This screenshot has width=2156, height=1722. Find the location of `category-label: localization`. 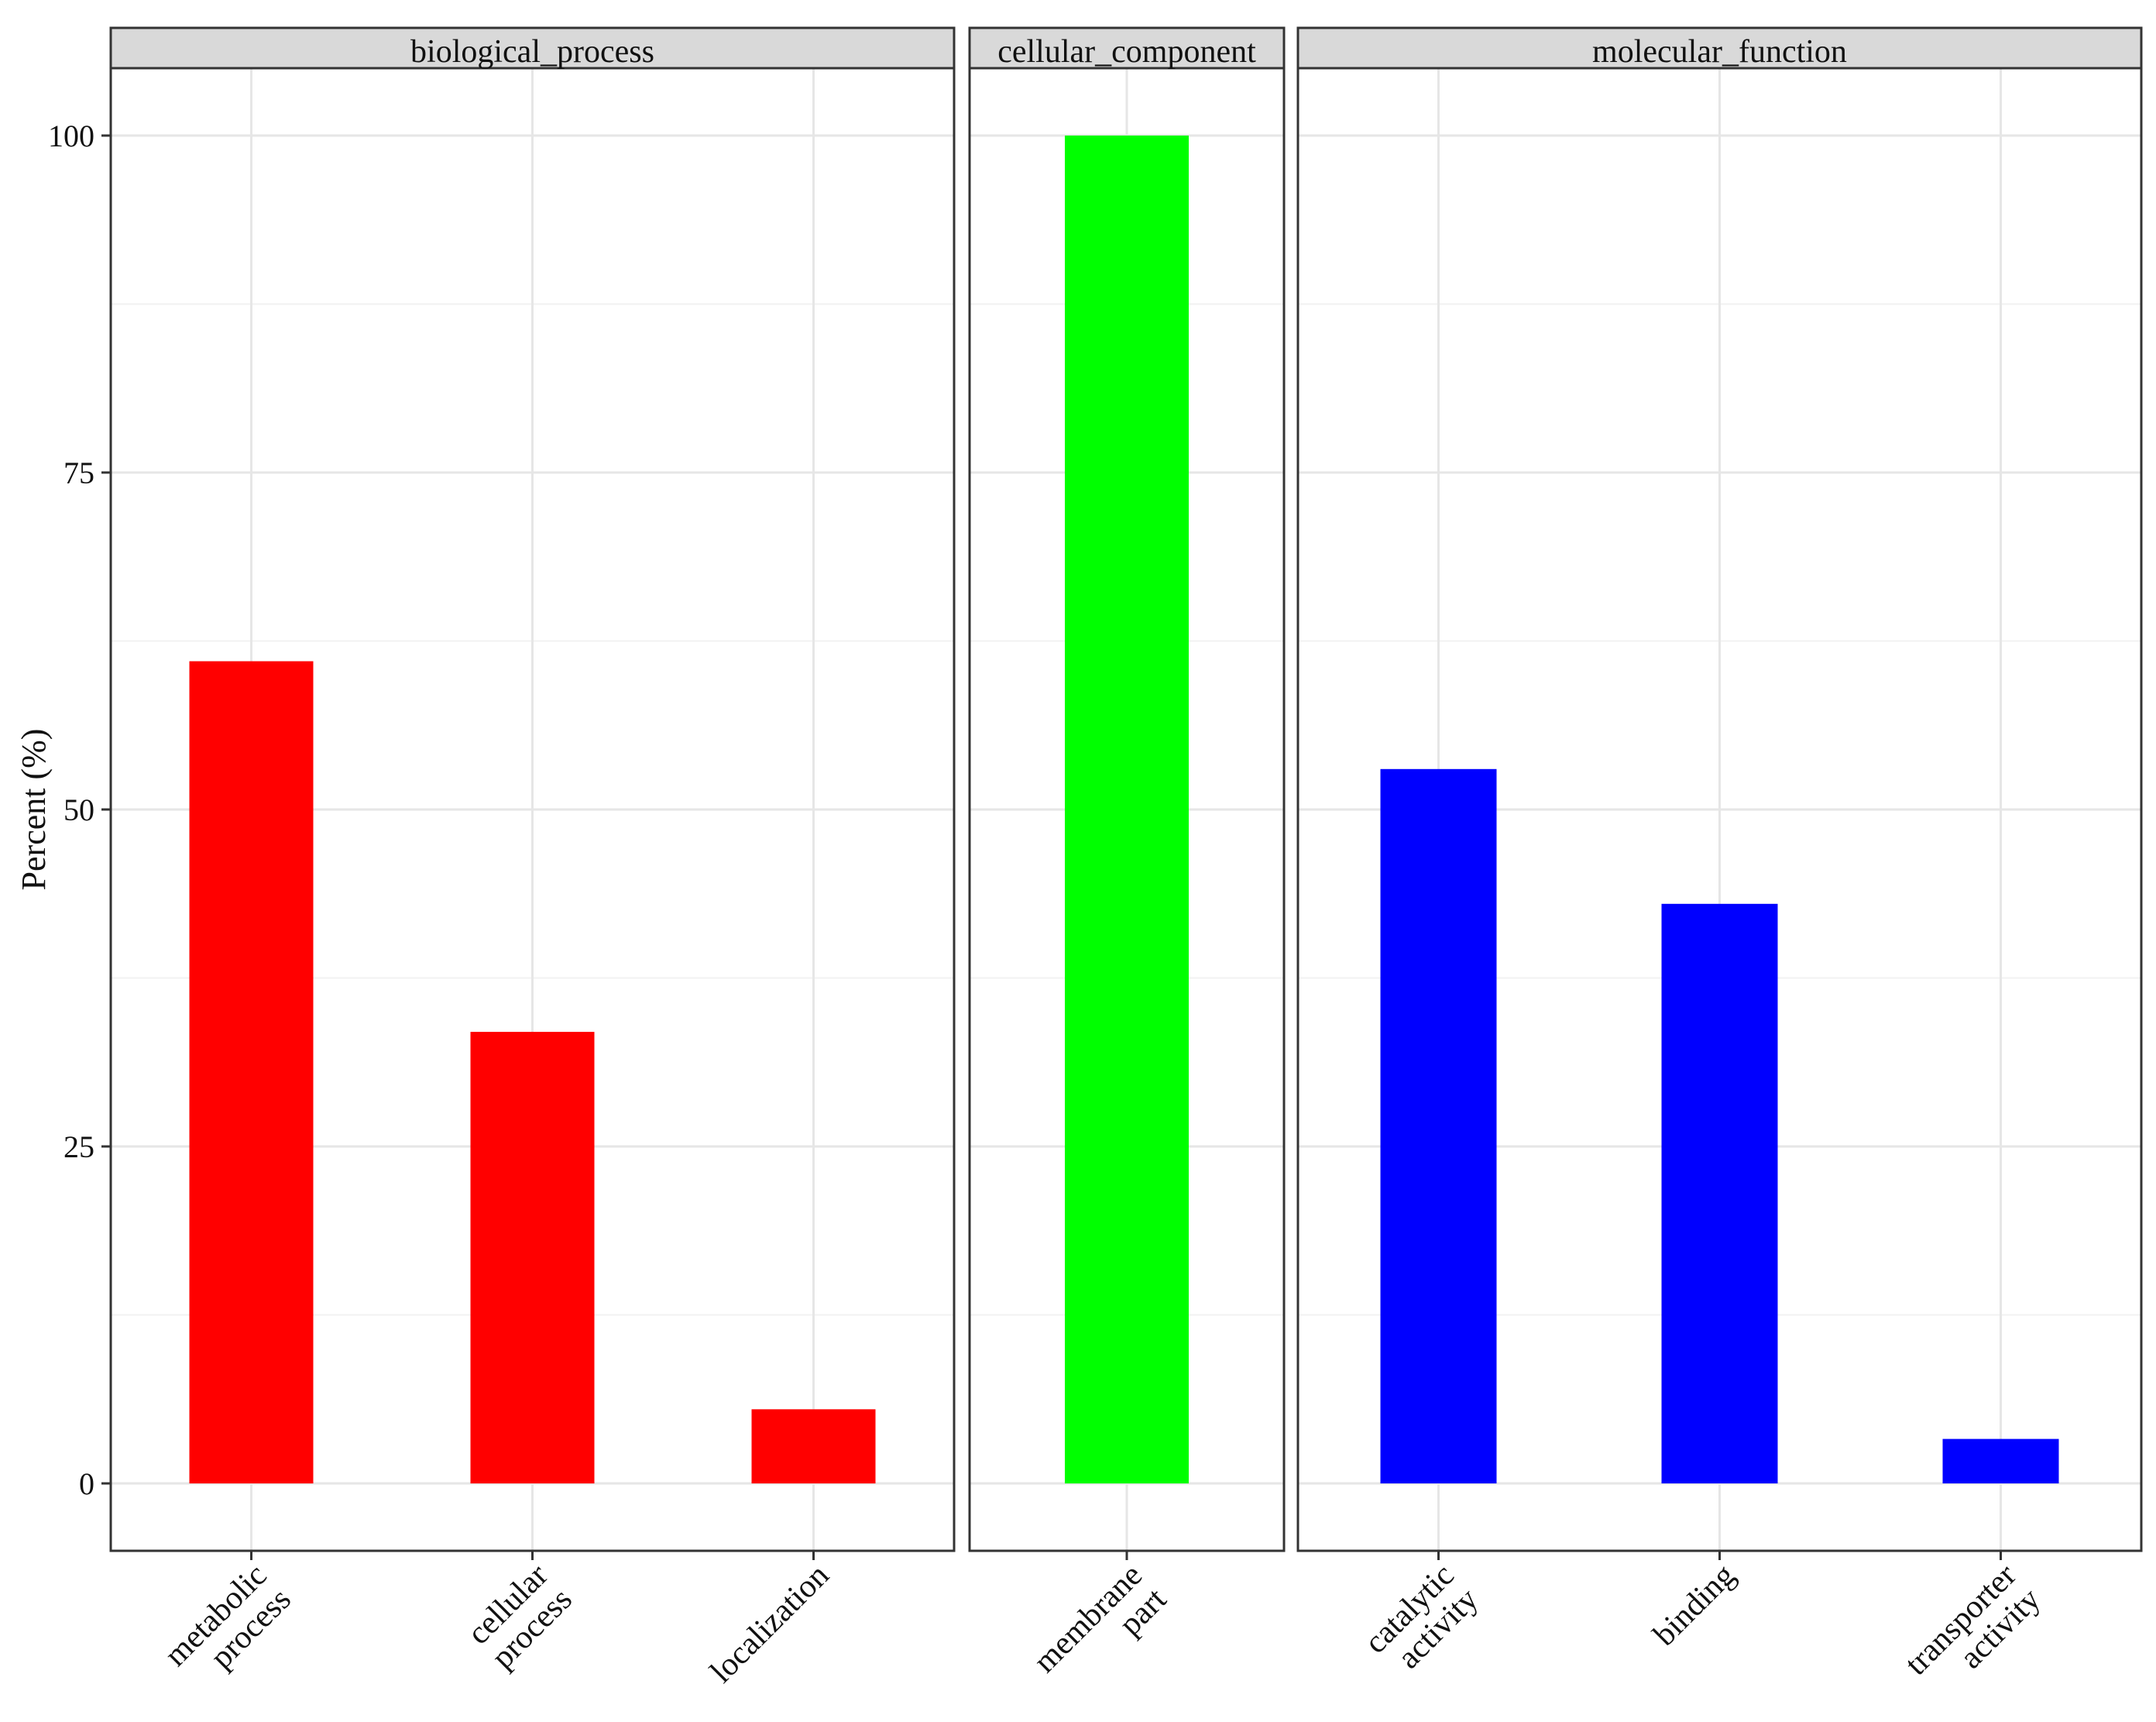

category-label: localization is located at coordinates (770, 1624).